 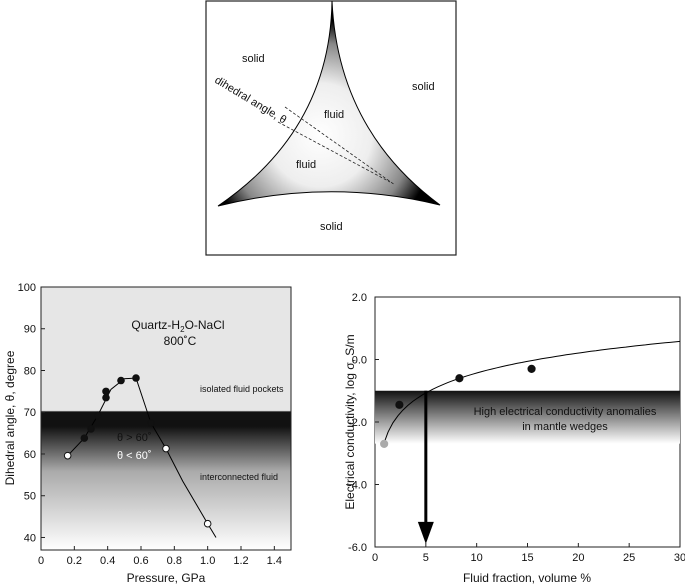 I want to click on right-y-tick-label: 0.0, so click(x=359, y=361).